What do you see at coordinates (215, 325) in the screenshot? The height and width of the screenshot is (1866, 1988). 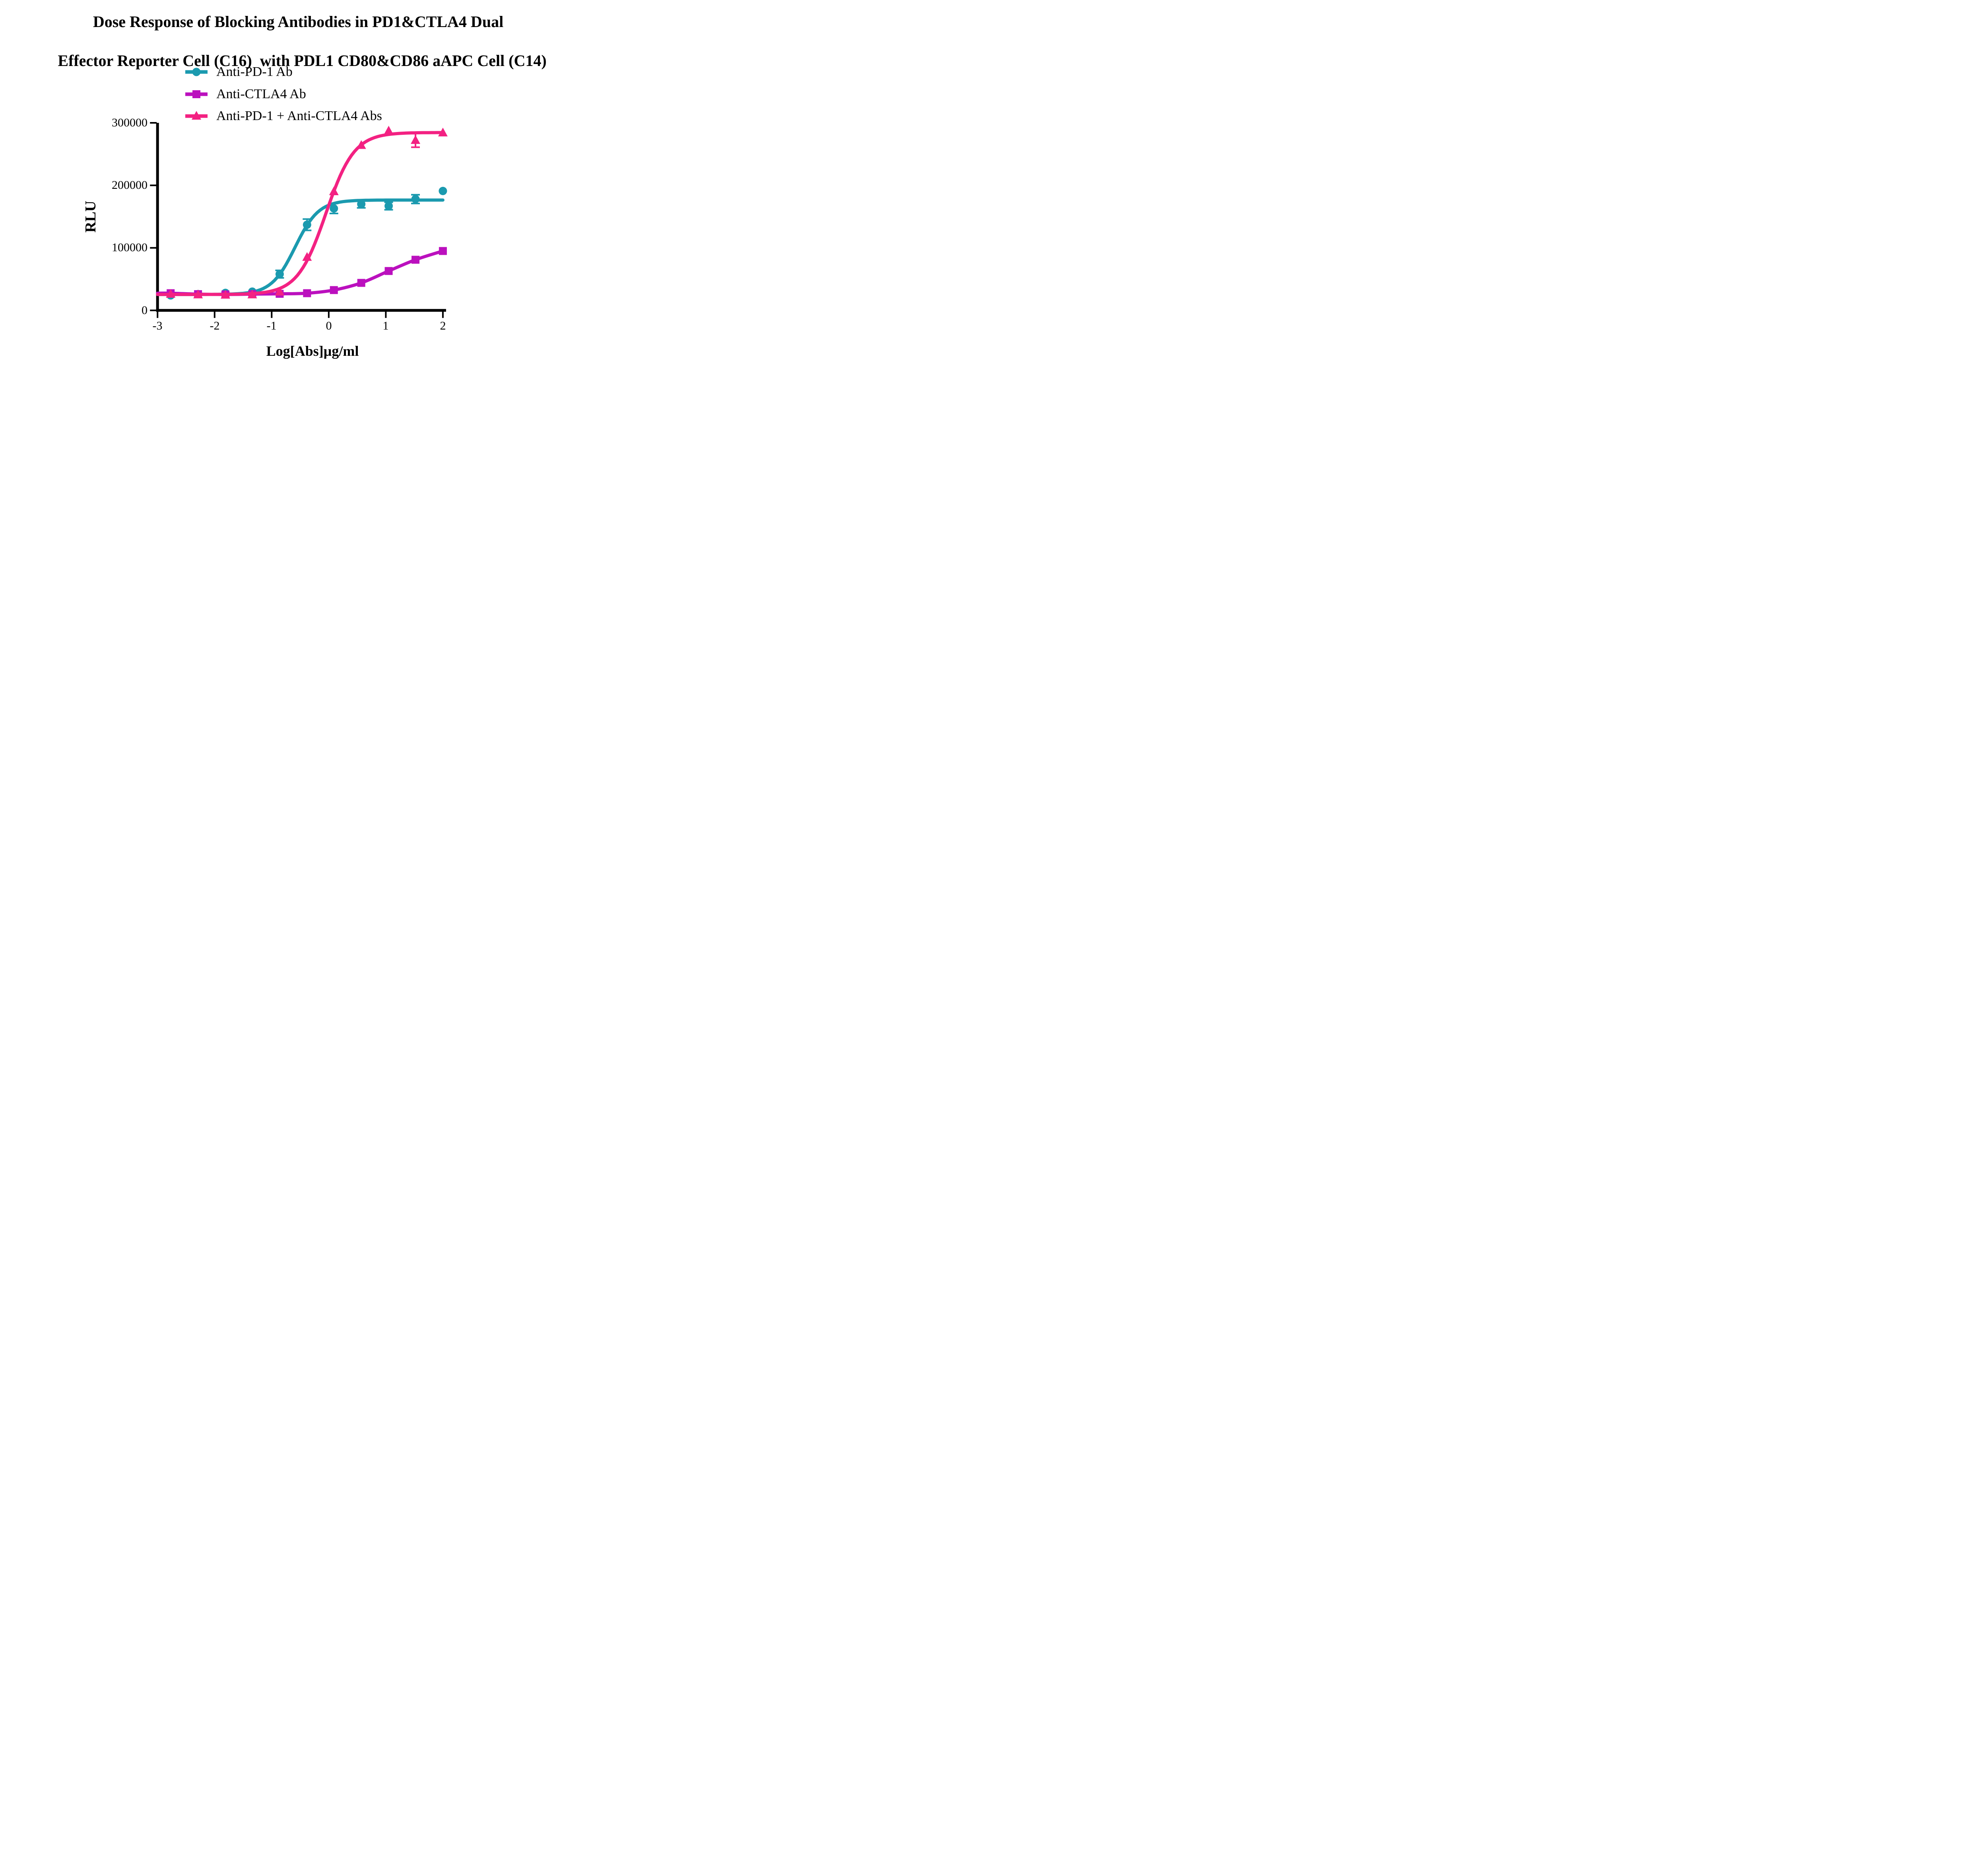 I see `x-tick-label--2: -2` at bounding box center [215, 325].